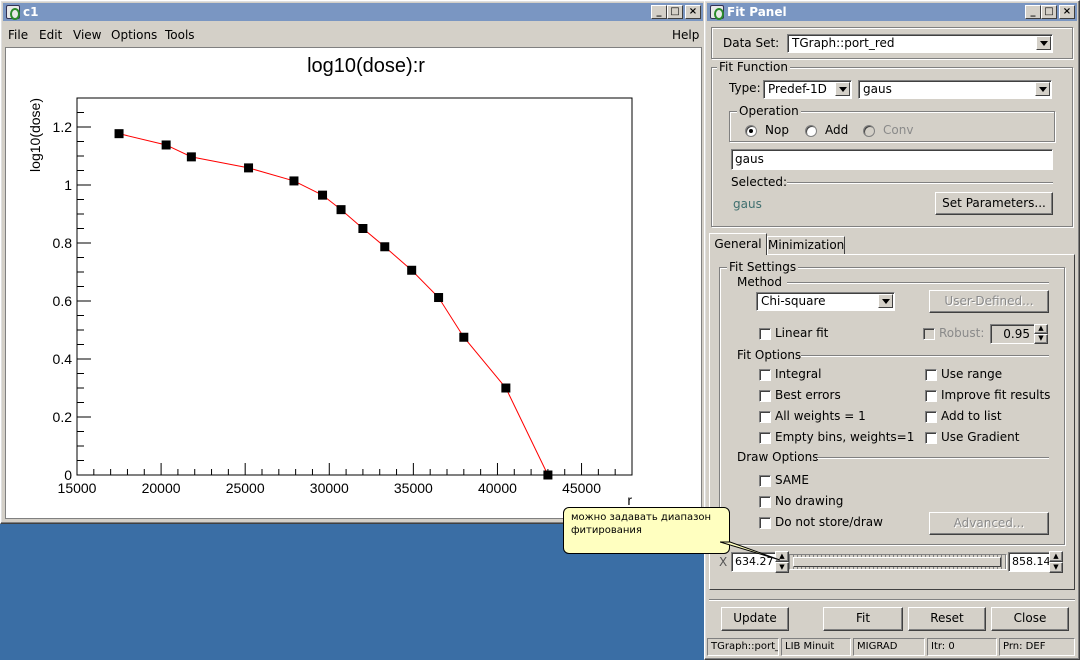 Image resolution: width=1080 pixels, height=660 pixels. What do you see at coordinates (869, 131) in the screenshot?
I see `conv-radio` at bounding box center [869, 131].